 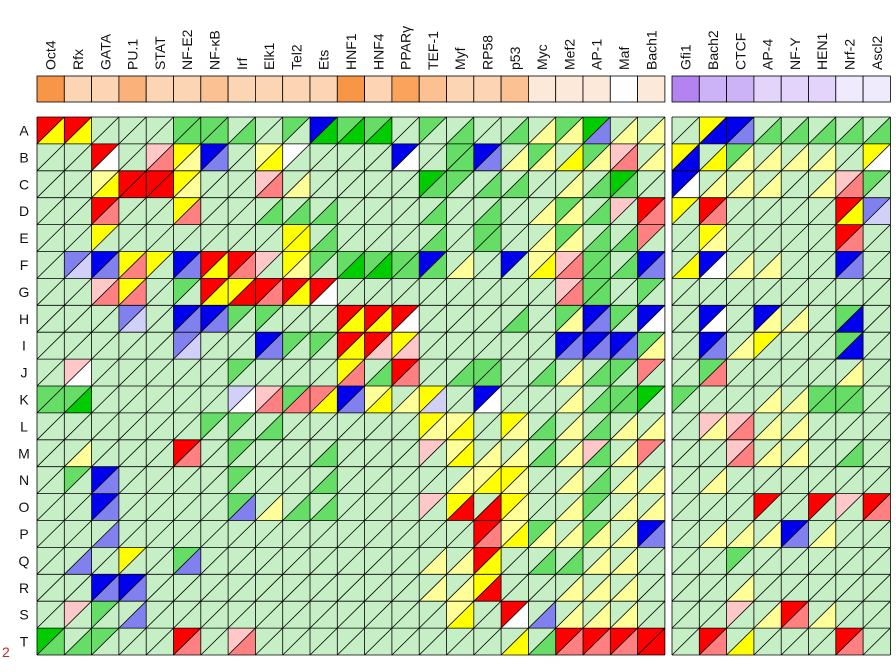 What do you see at coordinates (433, 50) in the screenshot?
I see `column-label: TEF-1` at bounding box center [433, 50].